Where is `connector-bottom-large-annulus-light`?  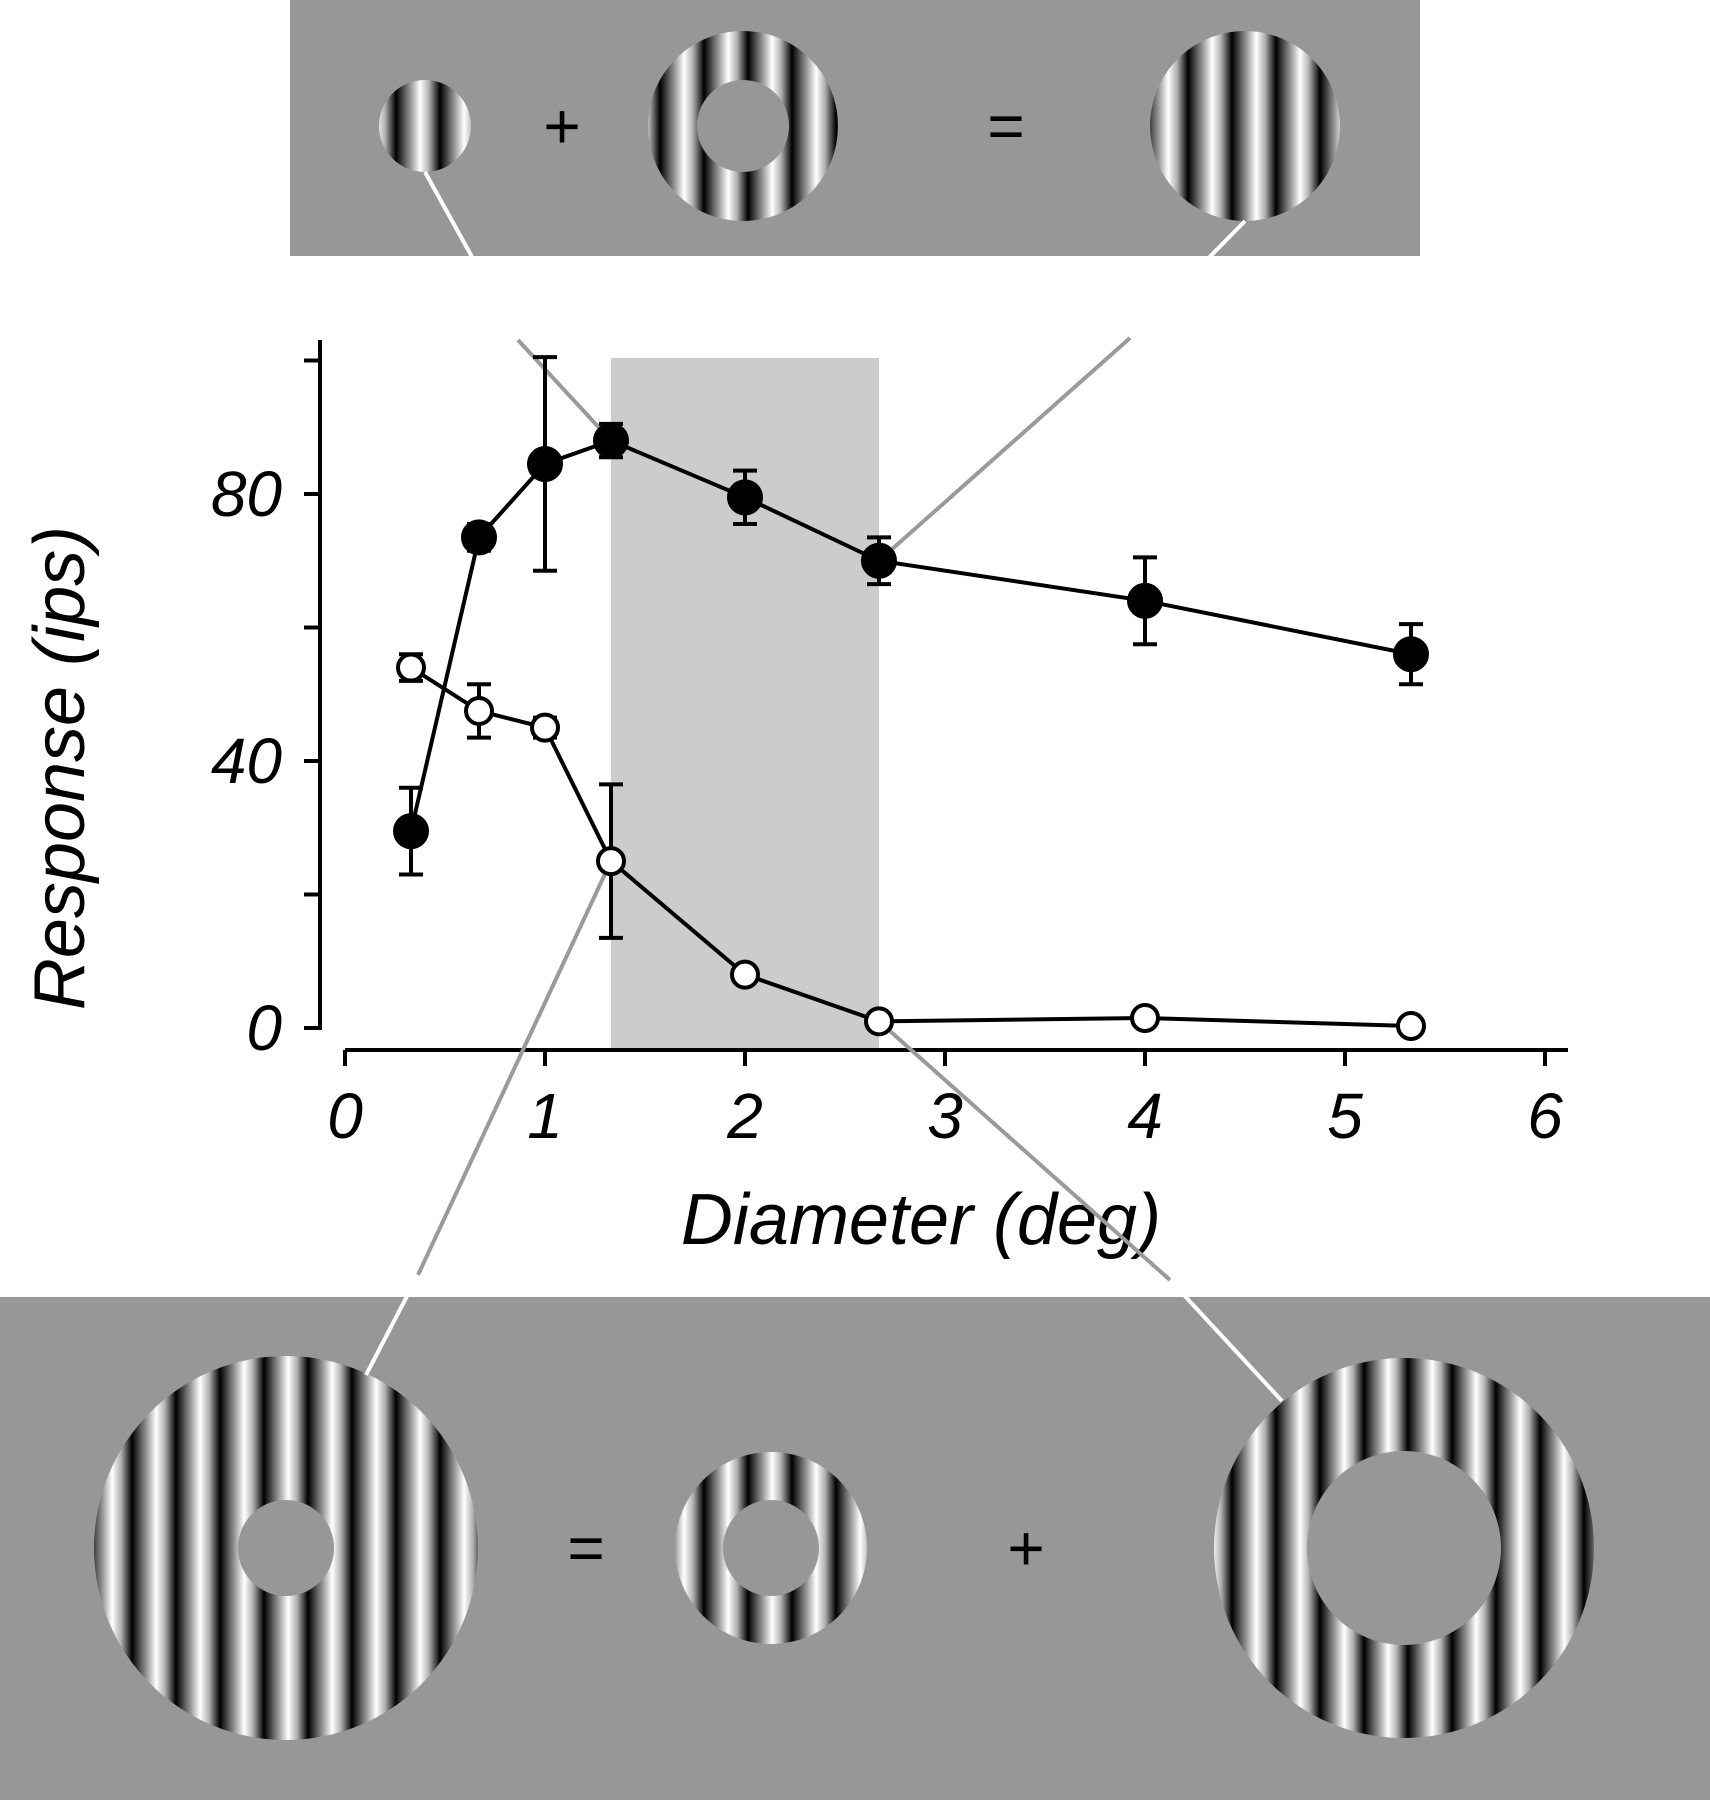
connector-bottom-large-annulus-light is located at coordinates (392, 1325).